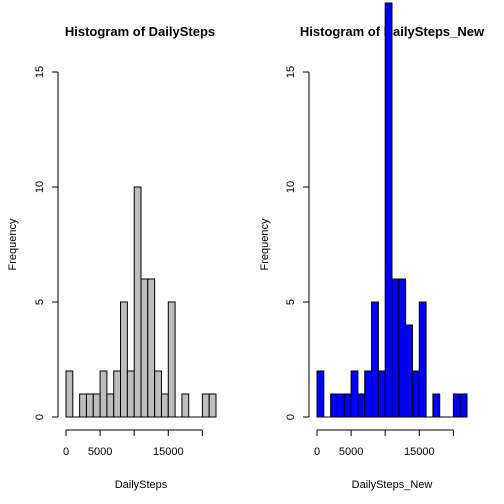 This screenshot has height=504, width=504. I want to click on chart-title: Histogram of DailySteps, so click(140, 31).